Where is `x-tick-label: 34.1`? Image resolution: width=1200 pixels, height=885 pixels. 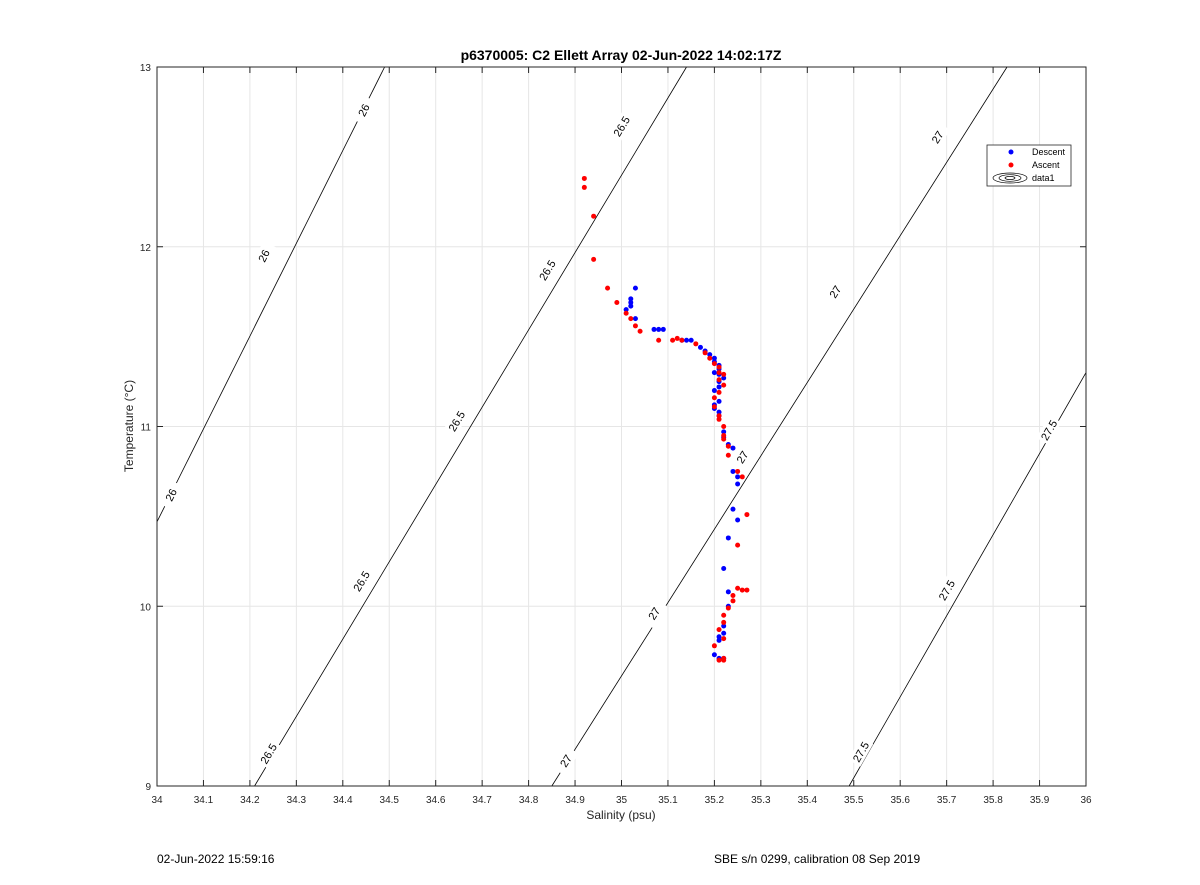 x-tick-label: 34.1 is located at coordinates (204, 800).